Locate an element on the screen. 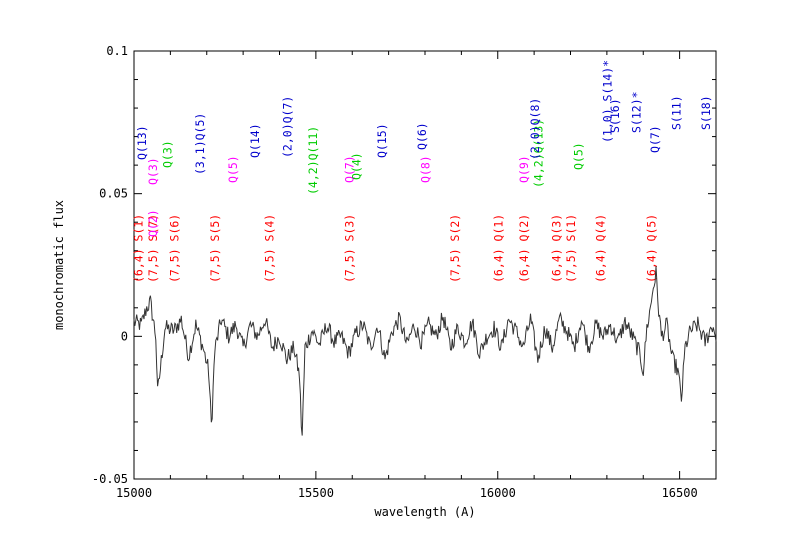 This screenshot has width=785, height=555. line-id-label: Q(13) is located at coordinates (142, 142).